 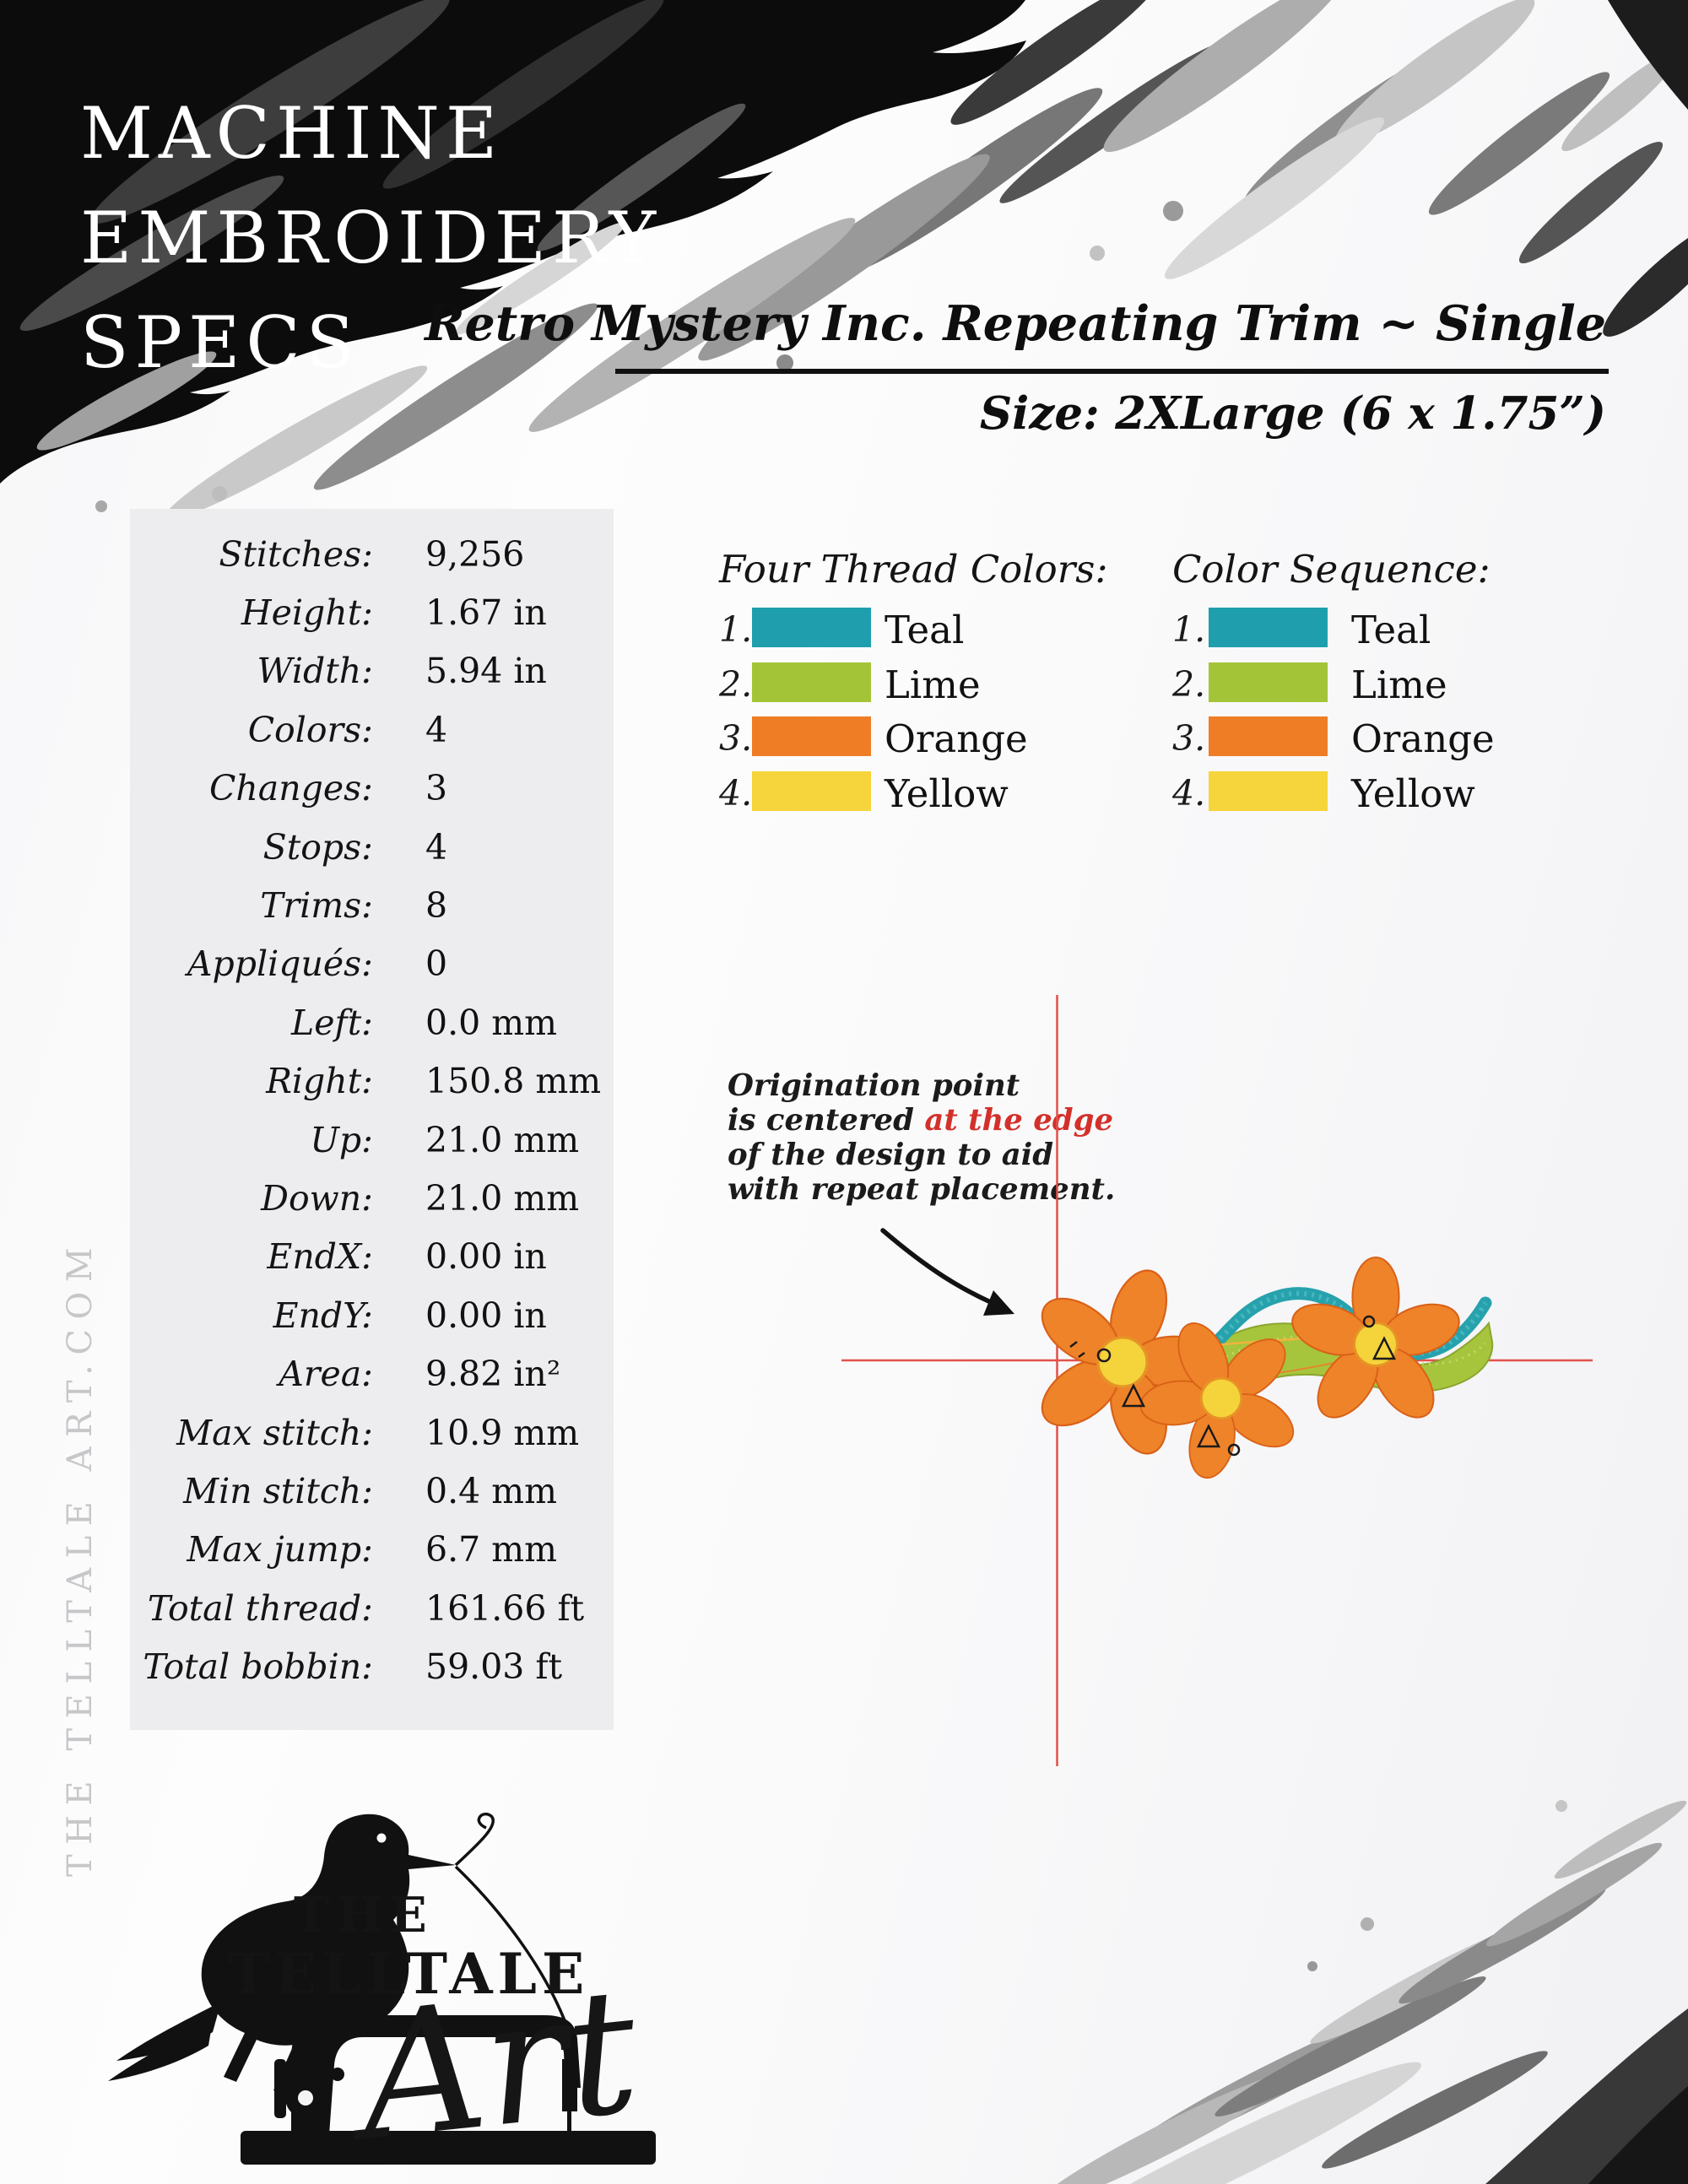 I want to click on stat-row: Trims: 8, so click(x=372, y=905).